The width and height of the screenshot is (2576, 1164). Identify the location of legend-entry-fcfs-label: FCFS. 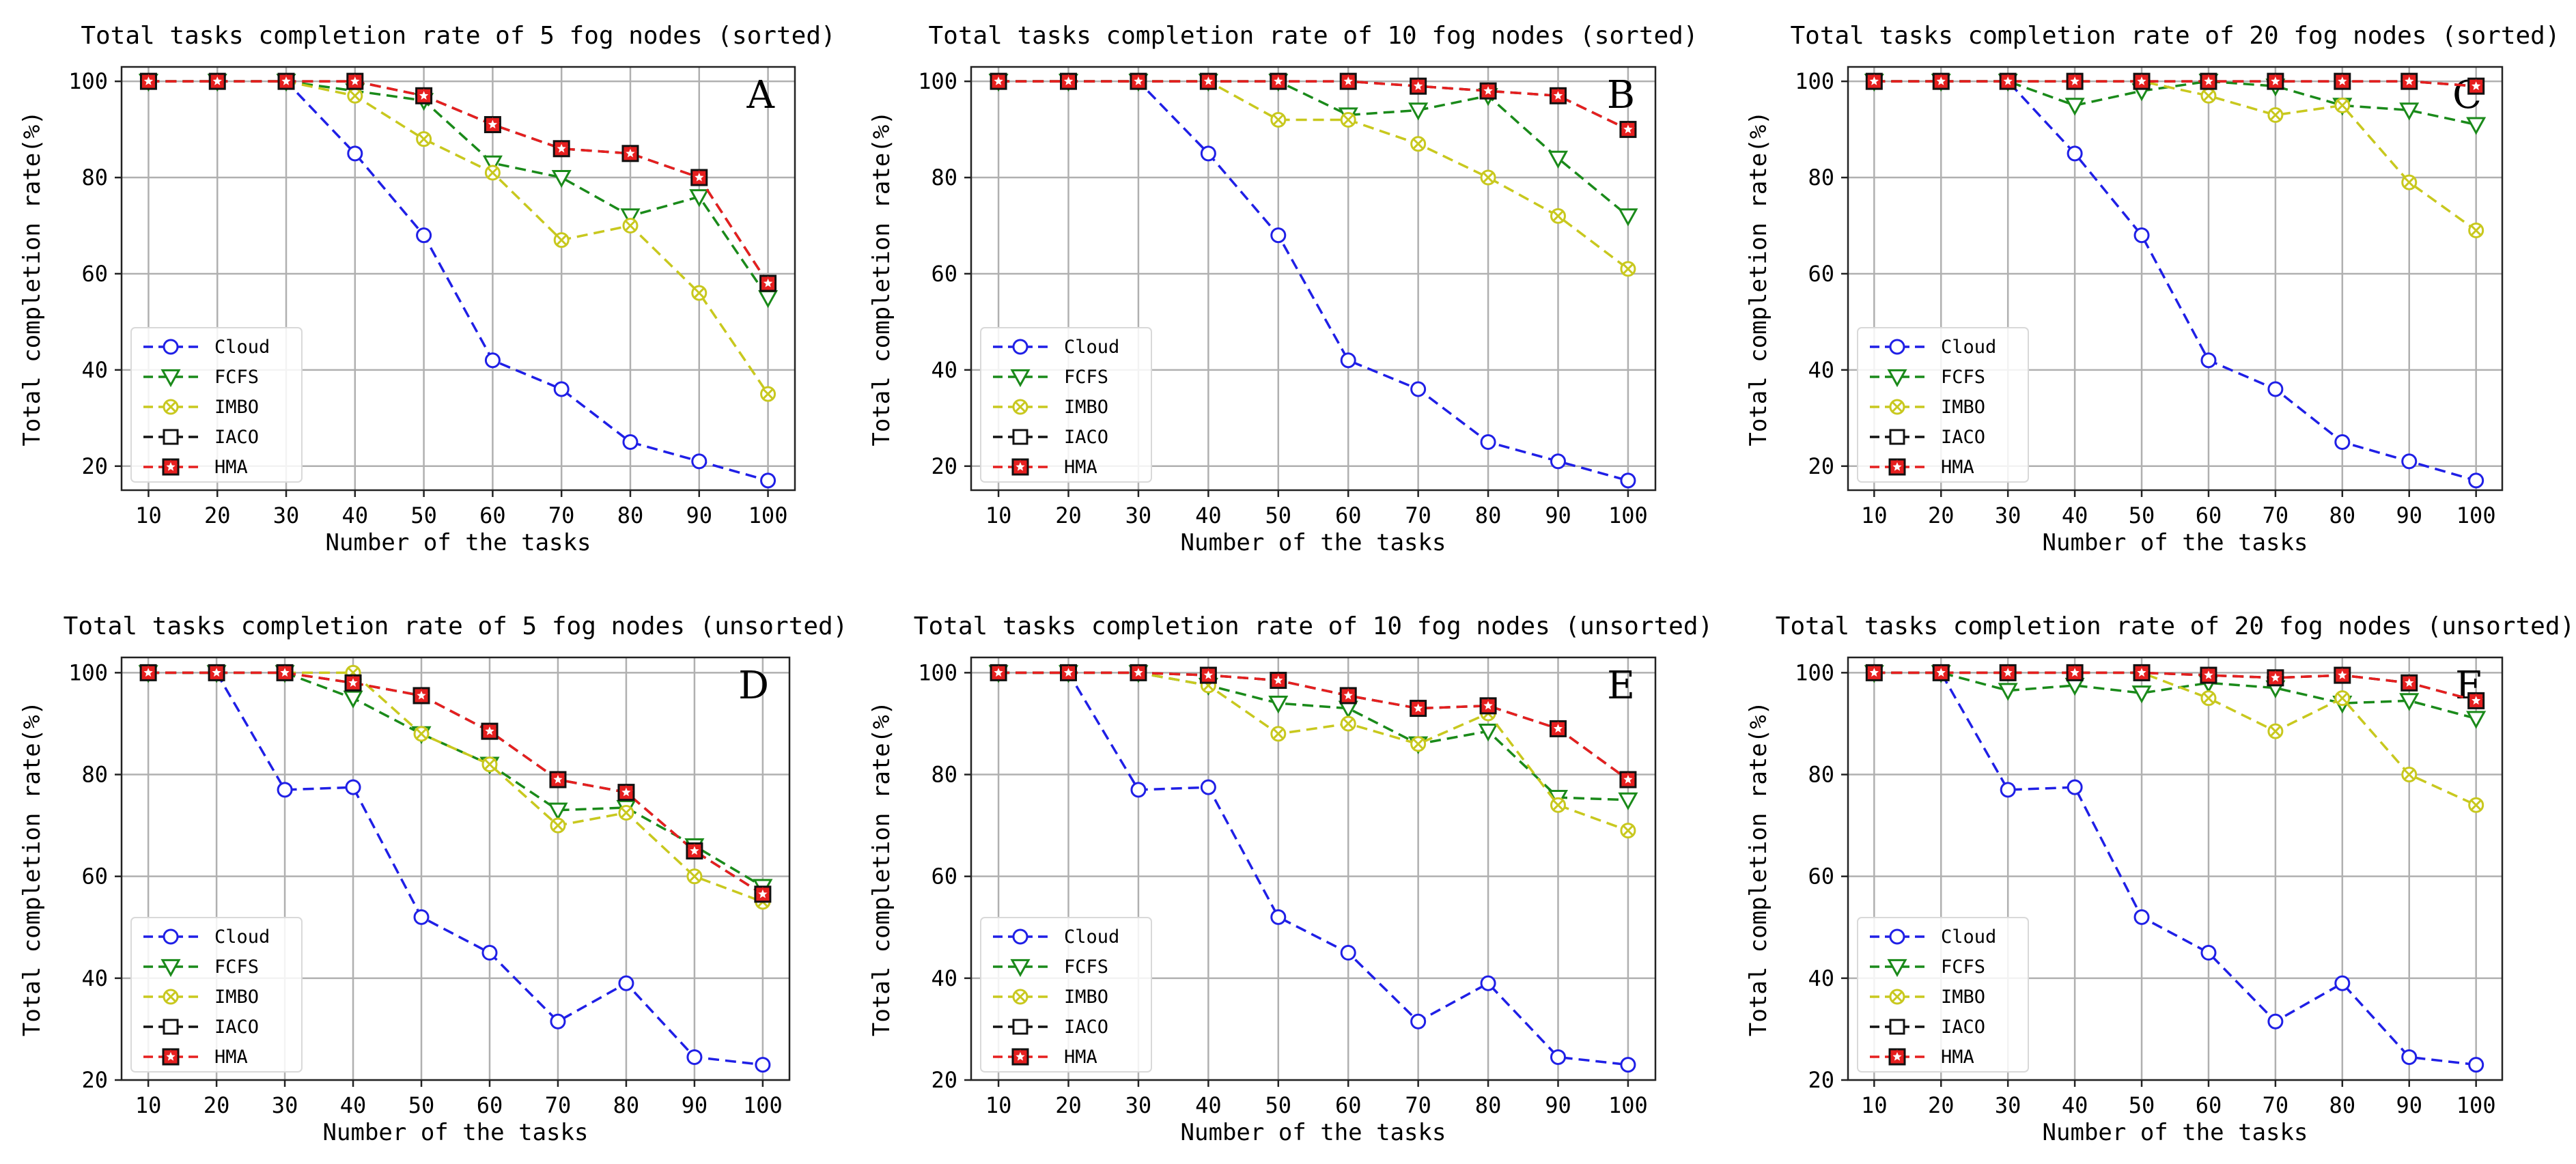
(1963, 967).